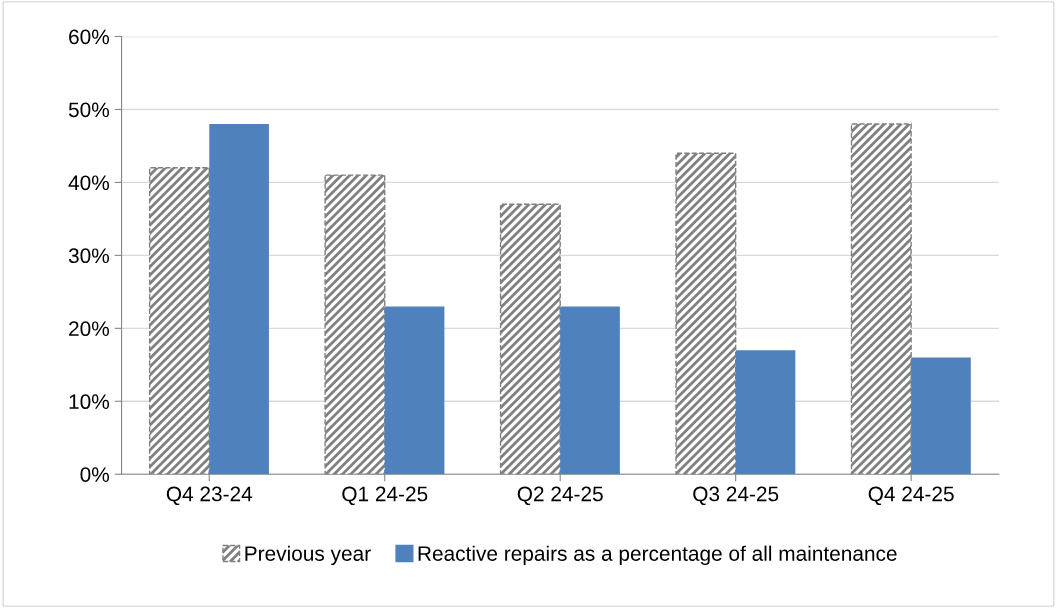 The image size is (1057, 608). What do you see at coordinates (89, 329) in the screenshot?
I see `y-tick-label: 20%` at bounding box center [89, 329].